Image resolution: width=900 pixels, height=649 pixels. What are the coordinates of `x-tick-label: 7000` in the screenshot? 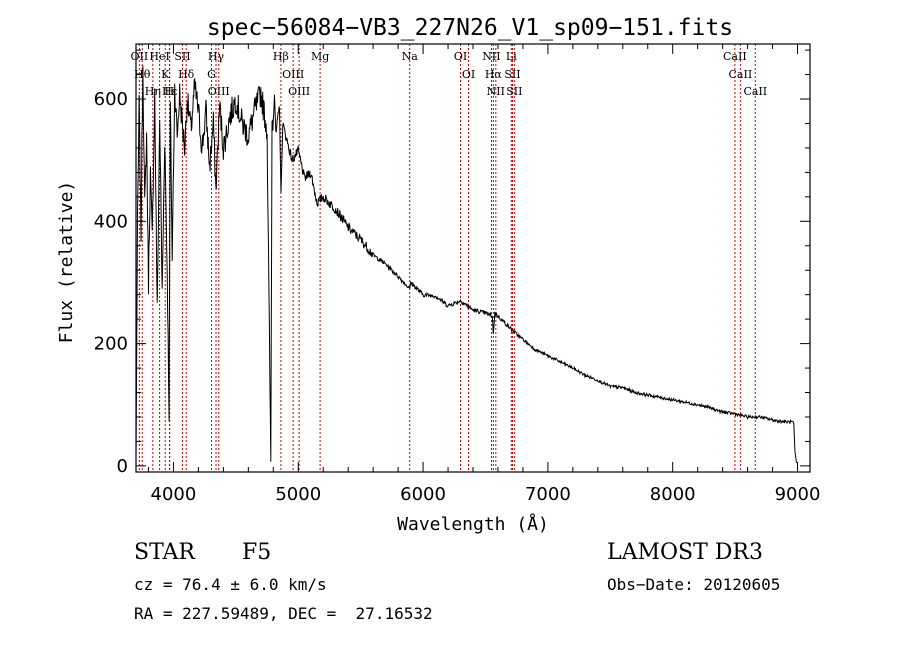 It's located at (548, 494).